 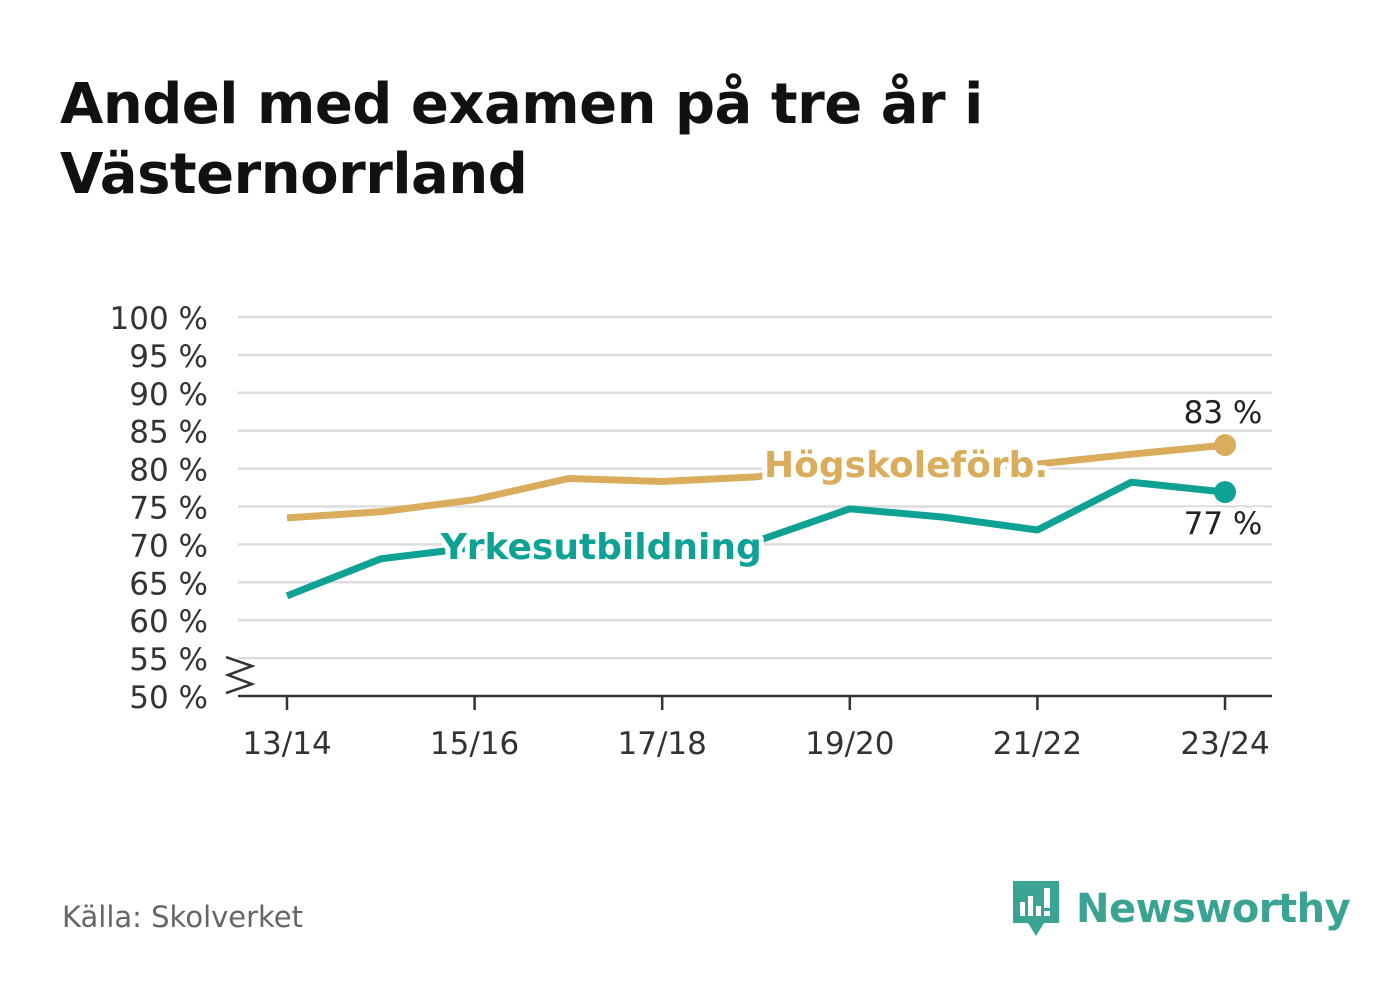 What do you see at coordinates (240, 675) in the screenshot?
I see `axis-break-icon` at bounding box center [240, 675].